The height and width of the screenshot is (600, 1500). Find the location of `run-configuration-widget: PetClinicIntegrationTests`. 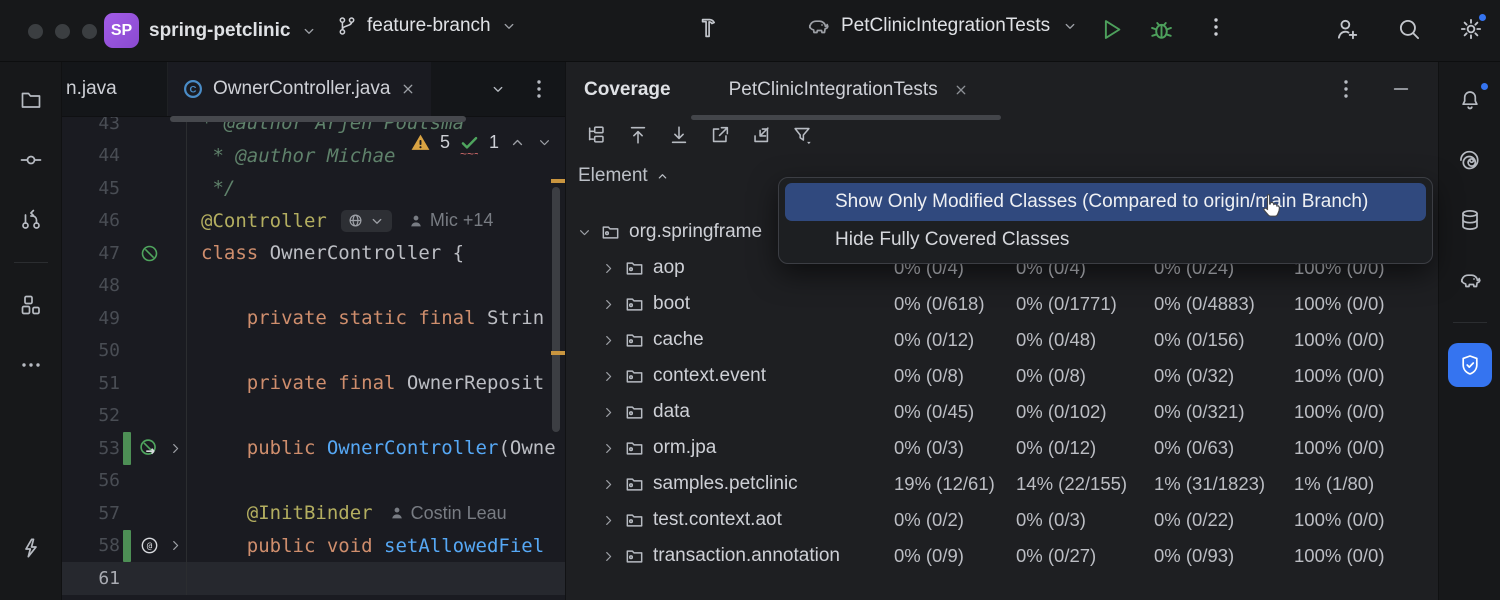

run-configuration-widget: PetClinicIntegrationTests is located at coordinates (942, 26).